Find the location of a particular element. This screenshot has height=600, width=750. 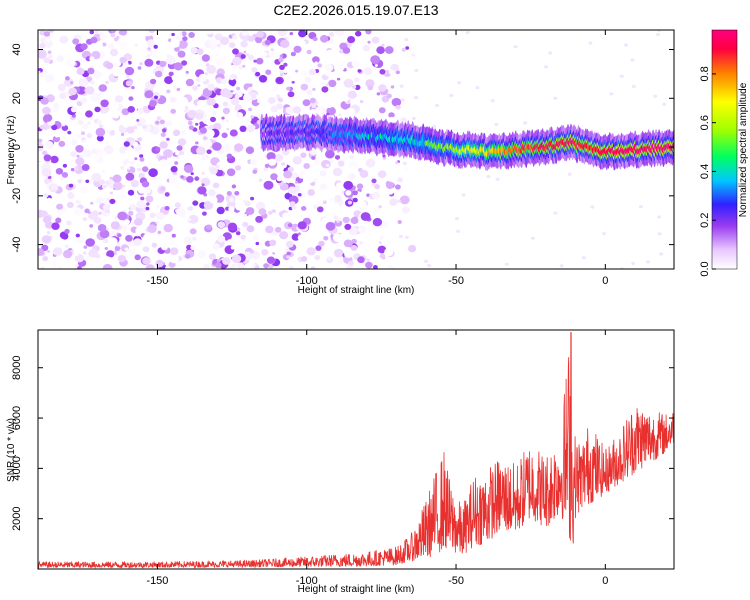

snr-x-label: Height of straight line (km) is located at coordinates (356, 589).